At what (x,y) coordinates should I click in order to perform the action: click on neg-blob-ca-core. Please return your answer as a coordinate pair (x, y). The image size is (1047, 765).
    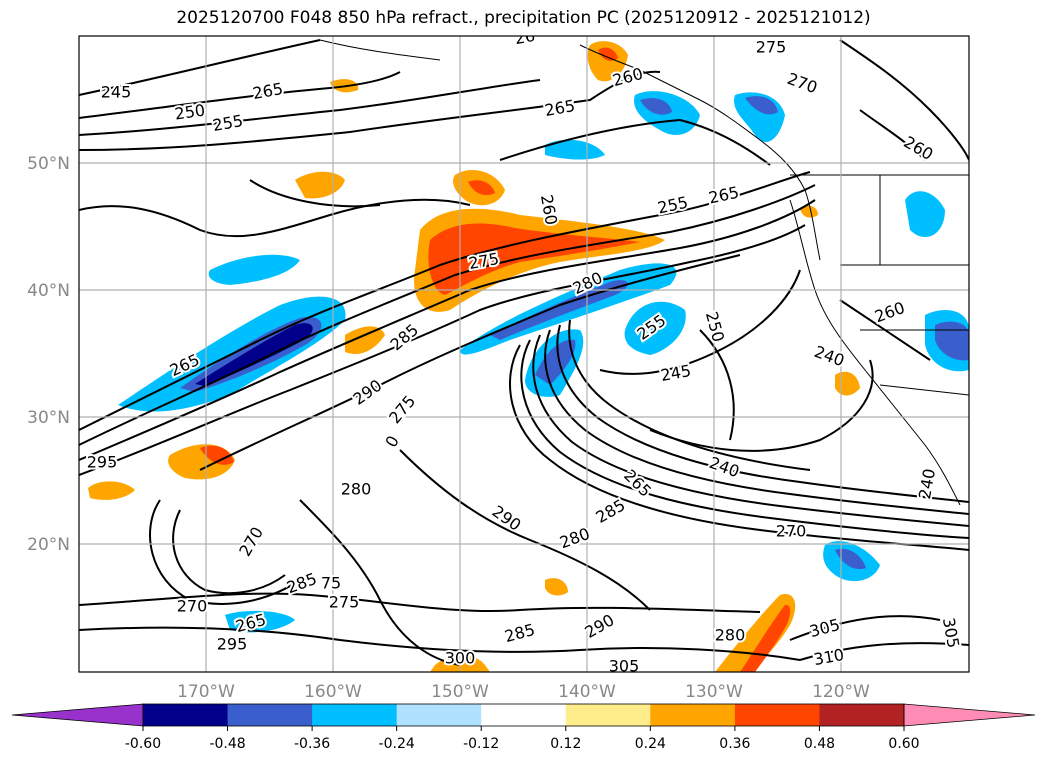
    Looking at the image, I should click on (952, 341).